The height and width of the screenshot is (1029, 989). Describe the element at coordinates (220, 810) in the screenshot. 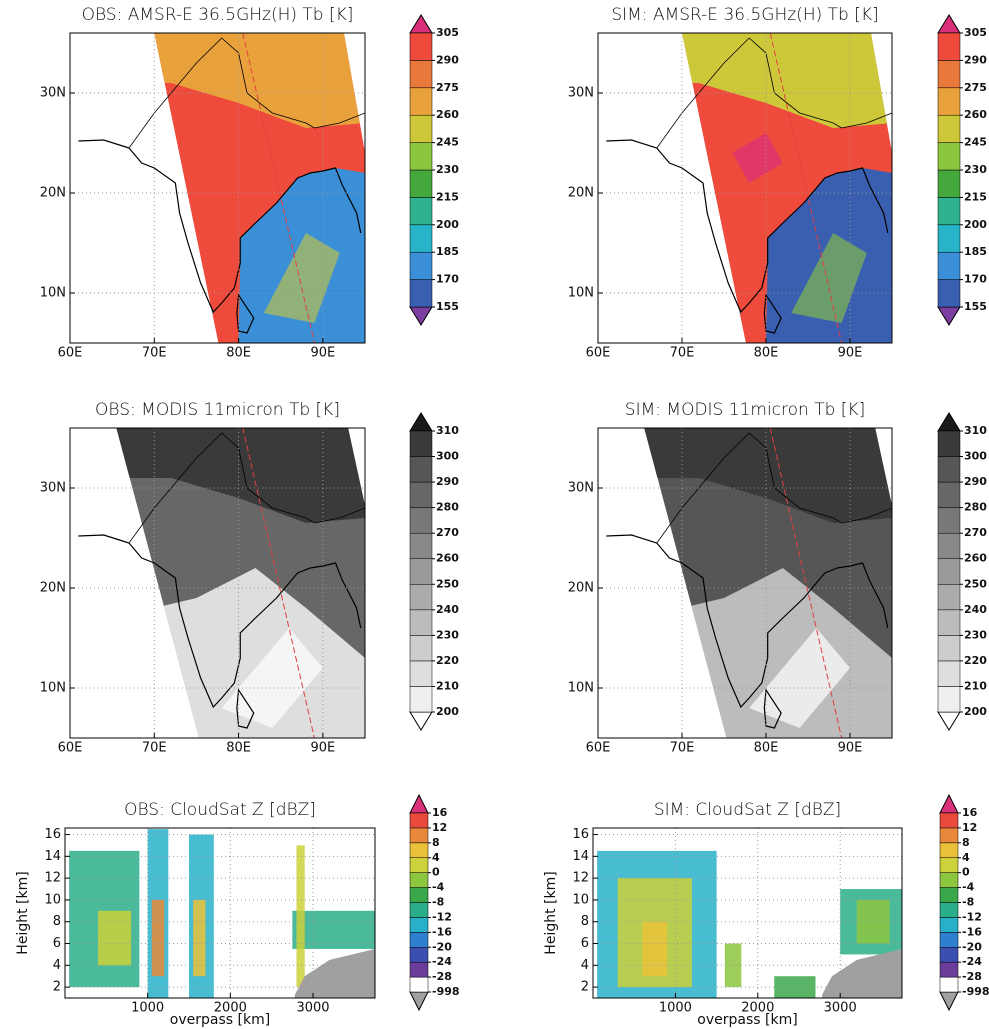

I see `panel-title: OBS: CloudSat Z [dBZ]` at that location.